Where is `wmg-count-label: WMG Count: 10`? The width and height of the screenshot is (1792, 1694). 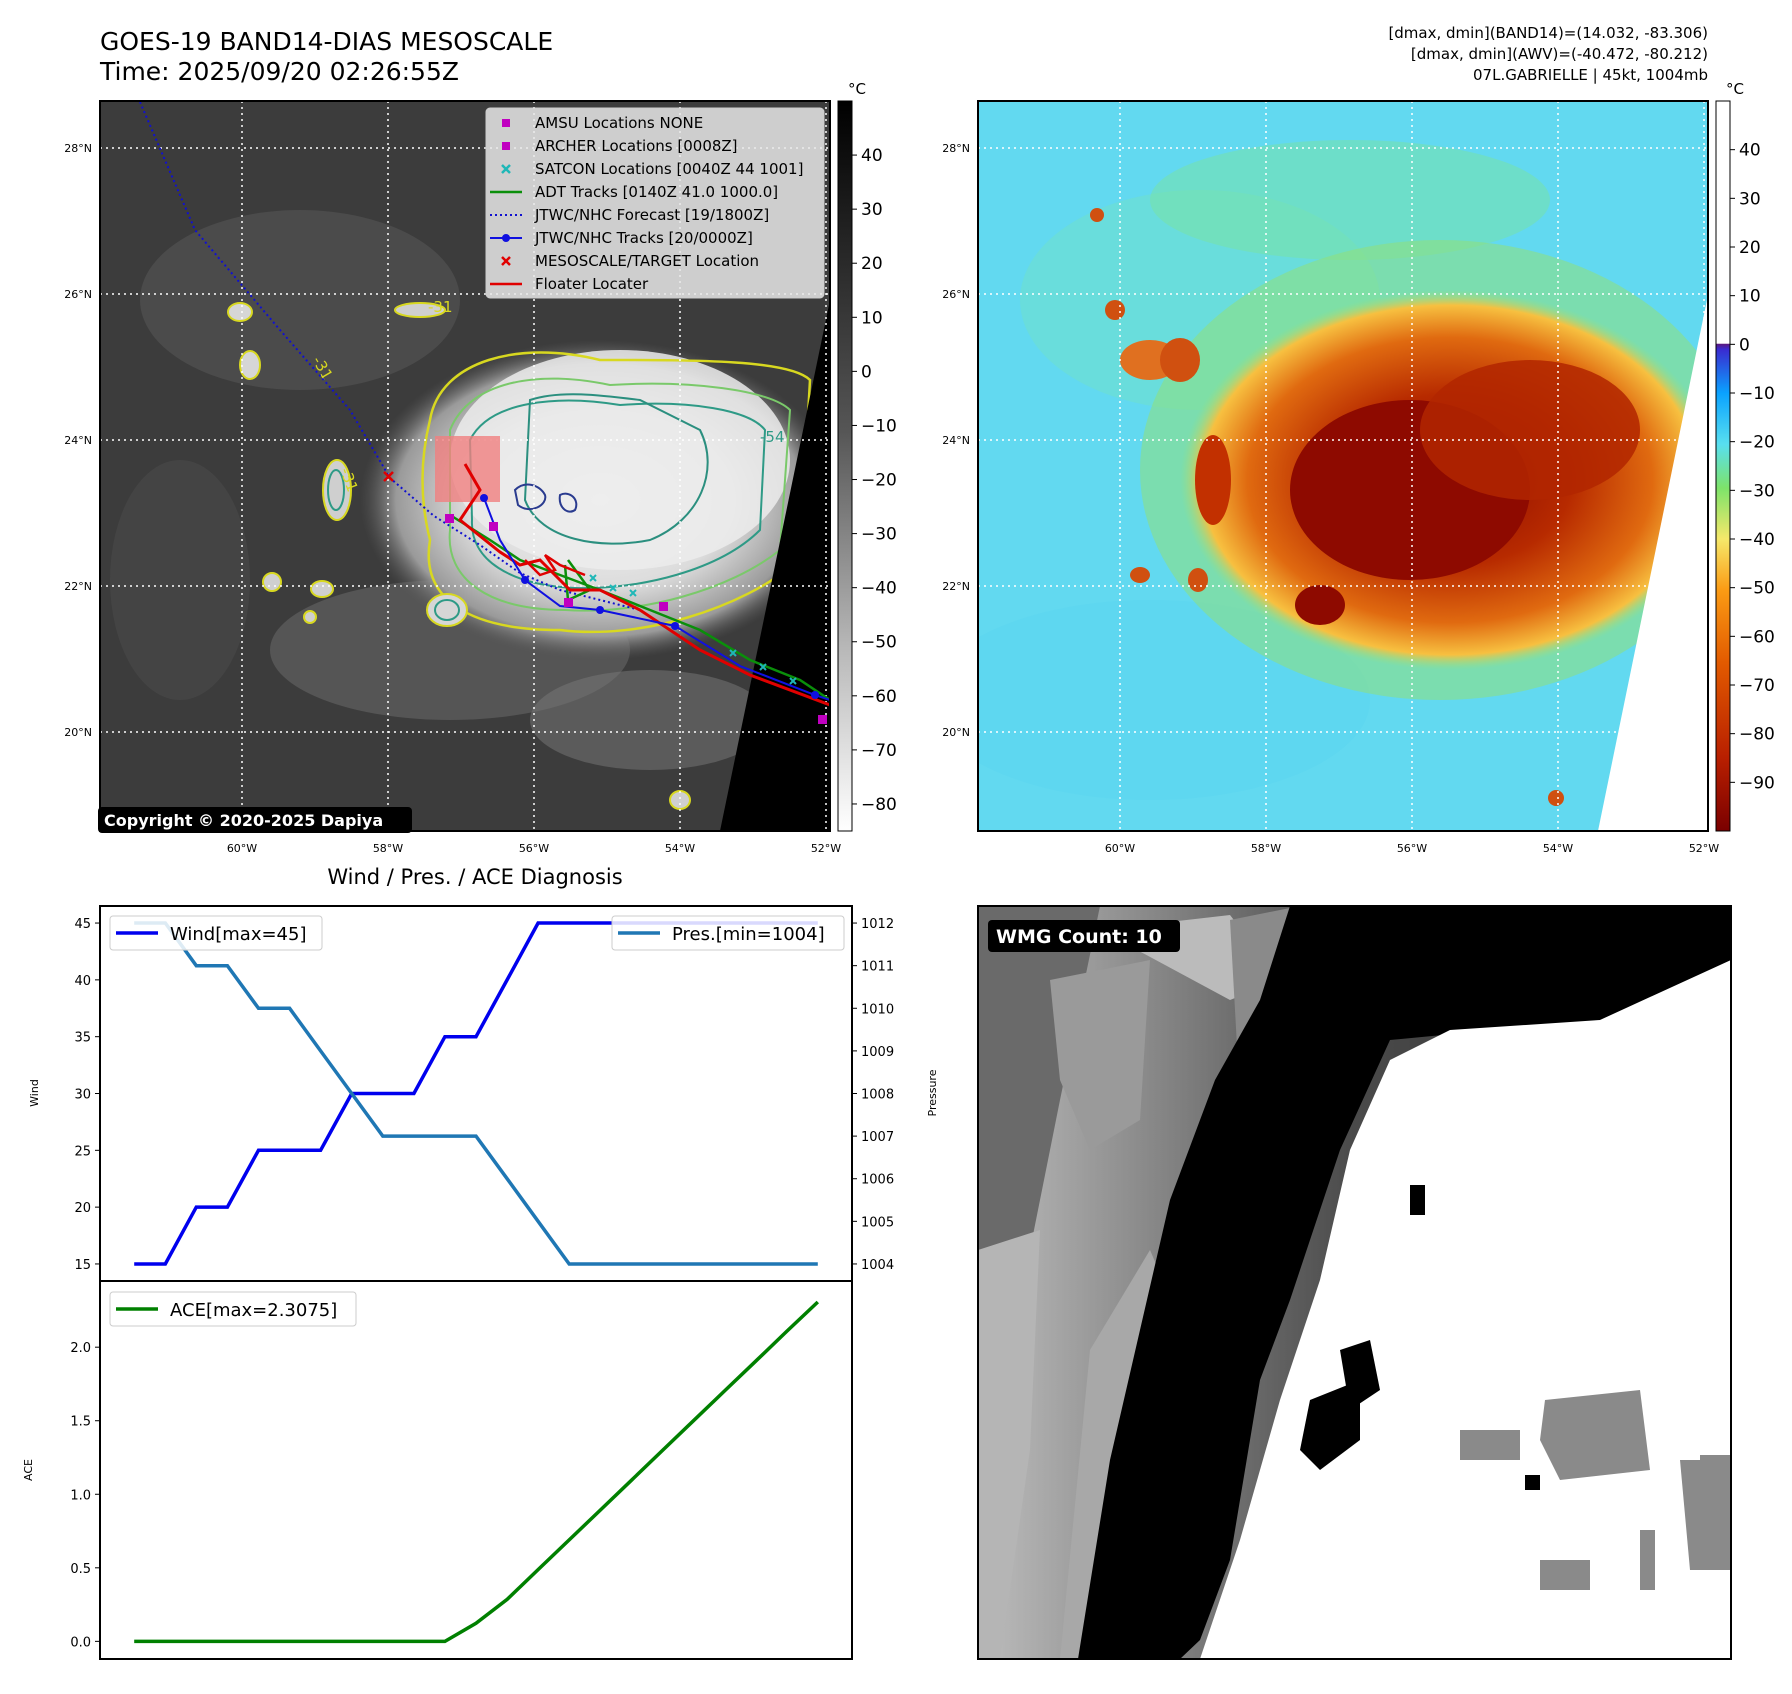
wmg-count-label: WMG Count: 10 is located at coordinates (1079, 937).